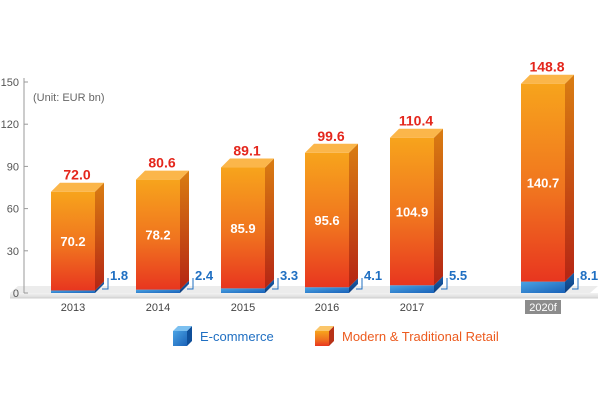  Describe the element at coordinates (13, 252) in the screenshot. I see `y-tick-label: 30` at that location.